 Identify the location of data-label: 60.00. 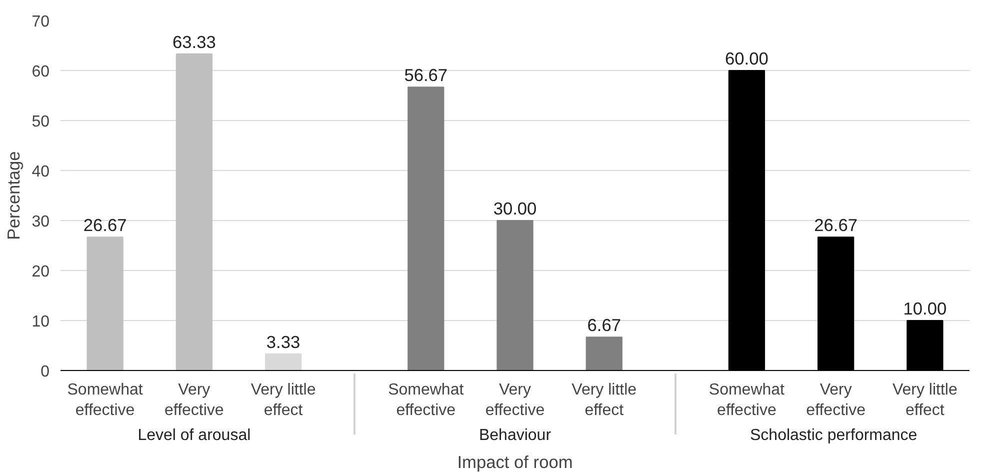
(746, 58).